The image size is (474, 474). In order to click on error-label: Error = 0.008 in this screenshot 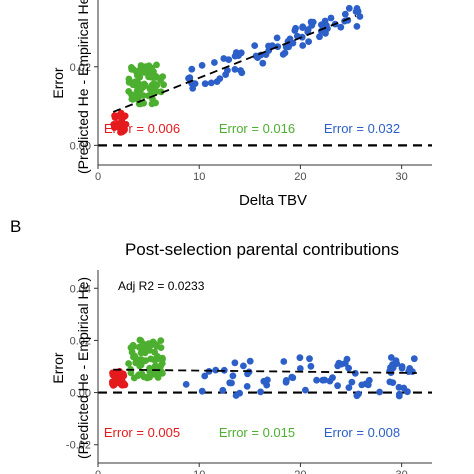, I will do `click(362, 432)`.